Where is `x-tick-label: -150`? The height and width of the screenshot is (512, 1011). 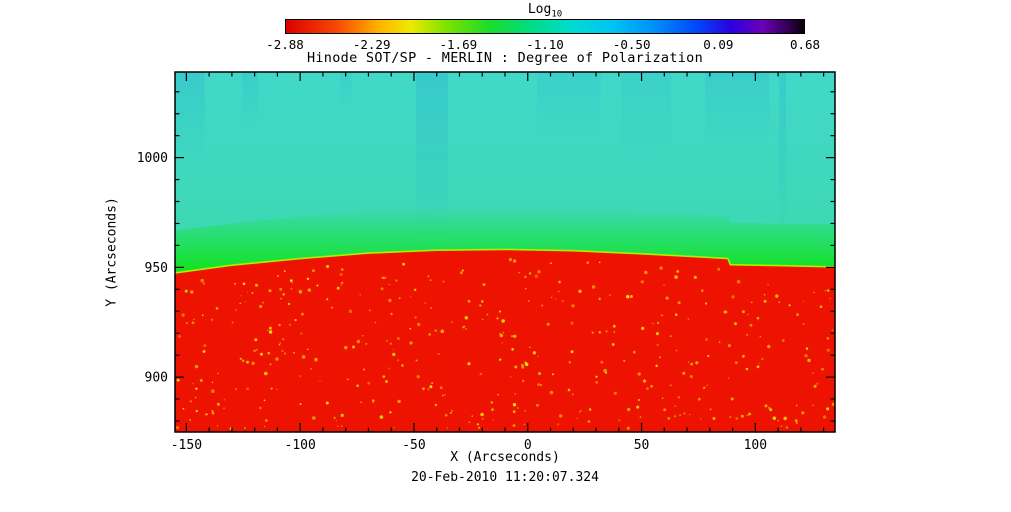 x-tick-label: -150 is located at coordinates (186, 445).